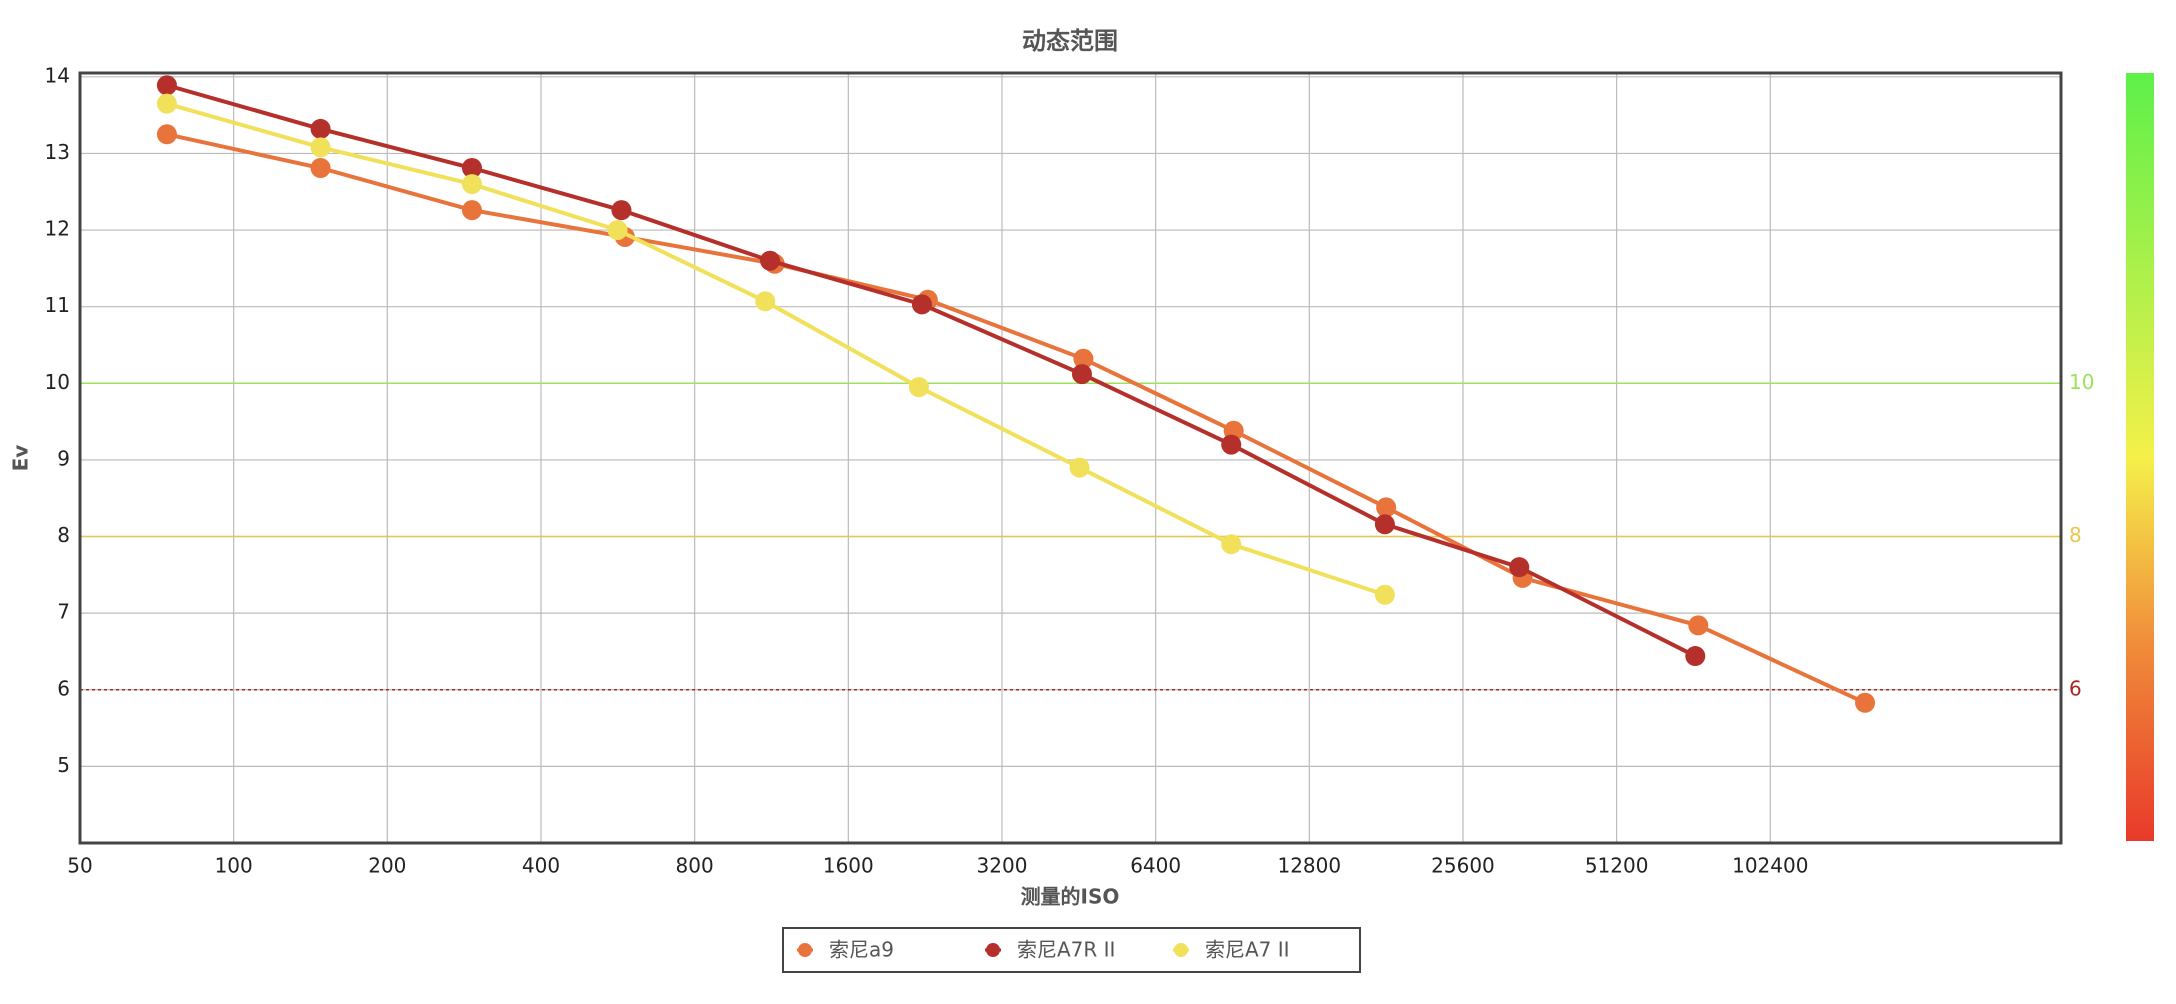 This screenshot has height=1004, width=2176. What do you see at coordinates (2075, 688) in the screenshot?
I see `reference-label: 6` at bounding box center [2075, 688].